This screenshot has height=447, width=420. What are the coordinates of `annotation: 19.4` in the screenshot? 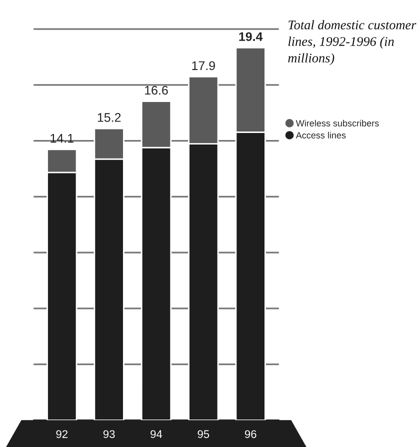 It's located at (251, 37).